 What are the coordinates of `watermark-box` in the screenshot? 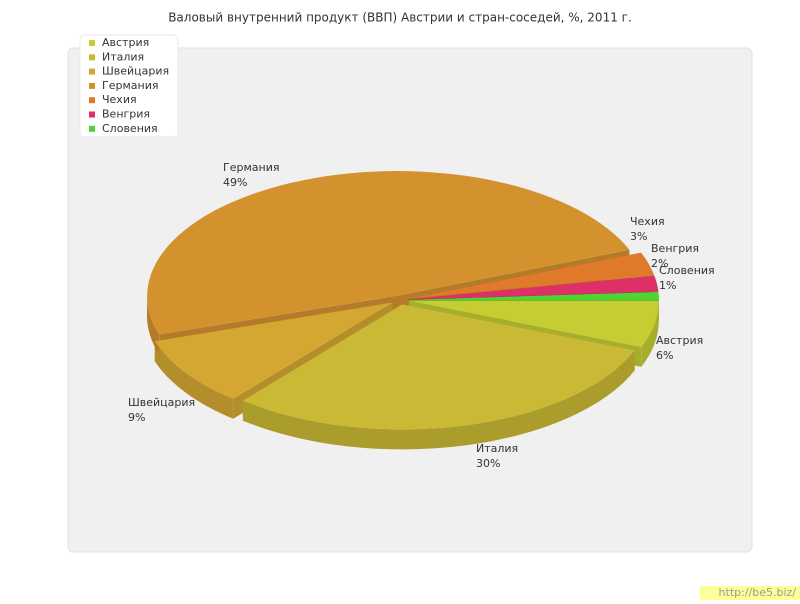 It's located at (750, 593).